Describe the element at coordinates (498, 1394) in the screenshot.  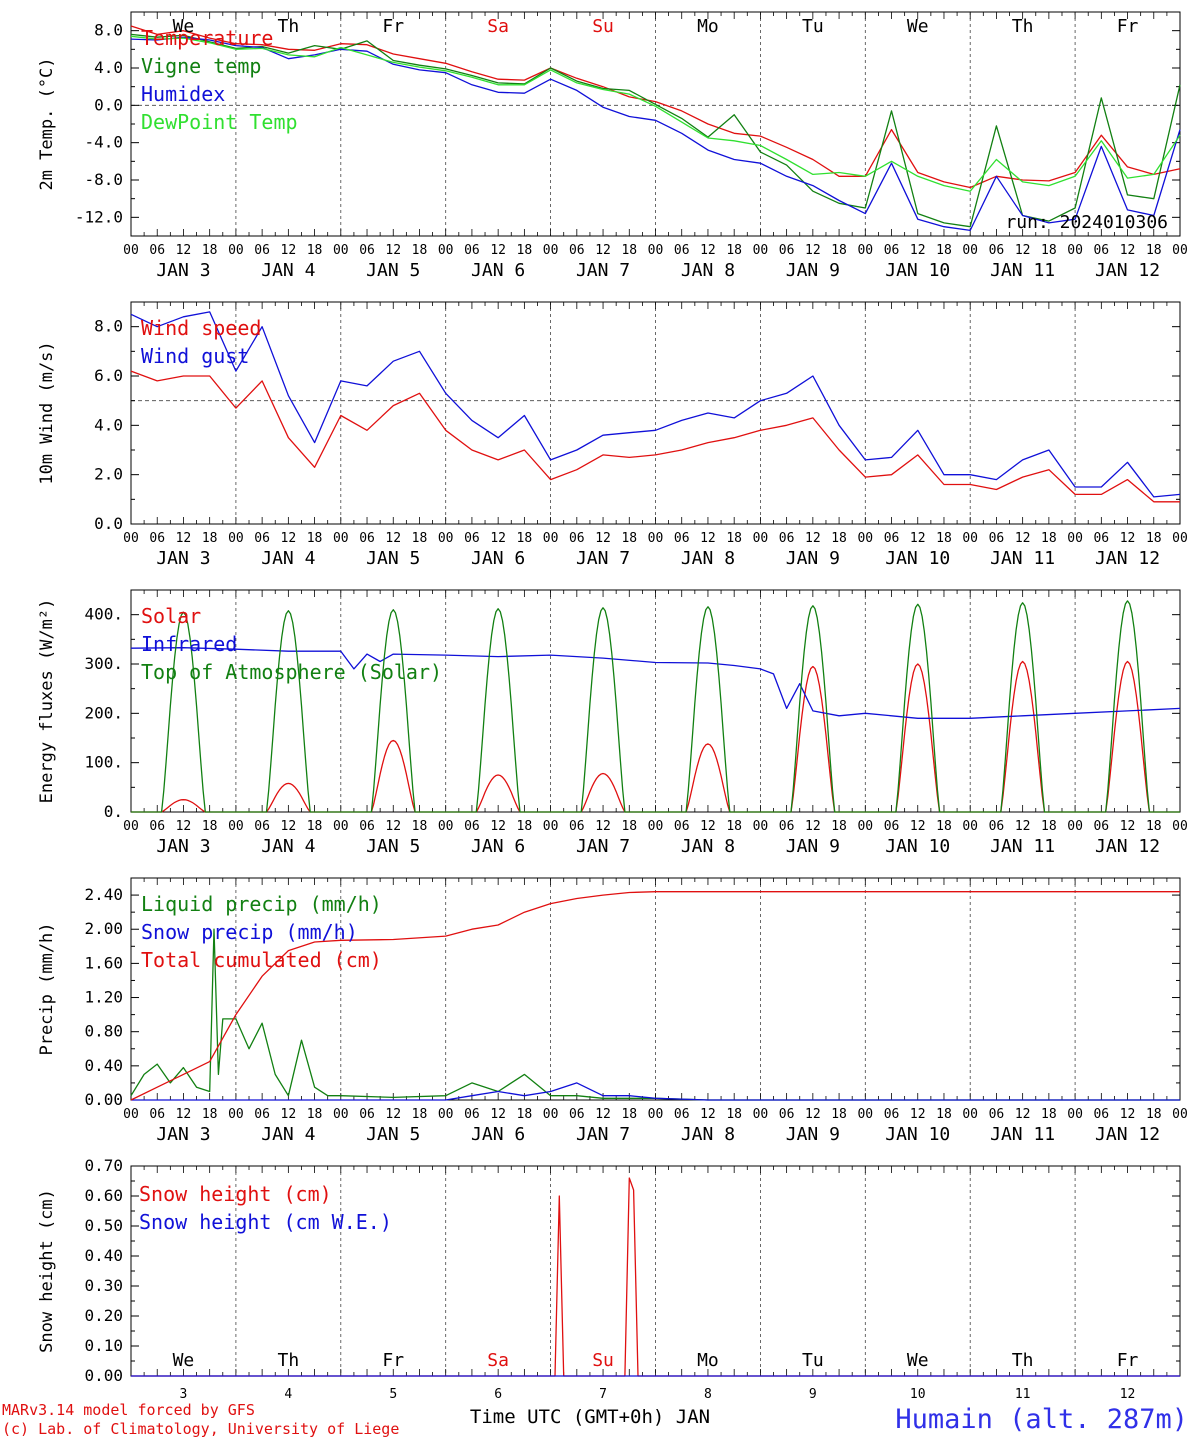
I see `day-number-label: 6` at that location.